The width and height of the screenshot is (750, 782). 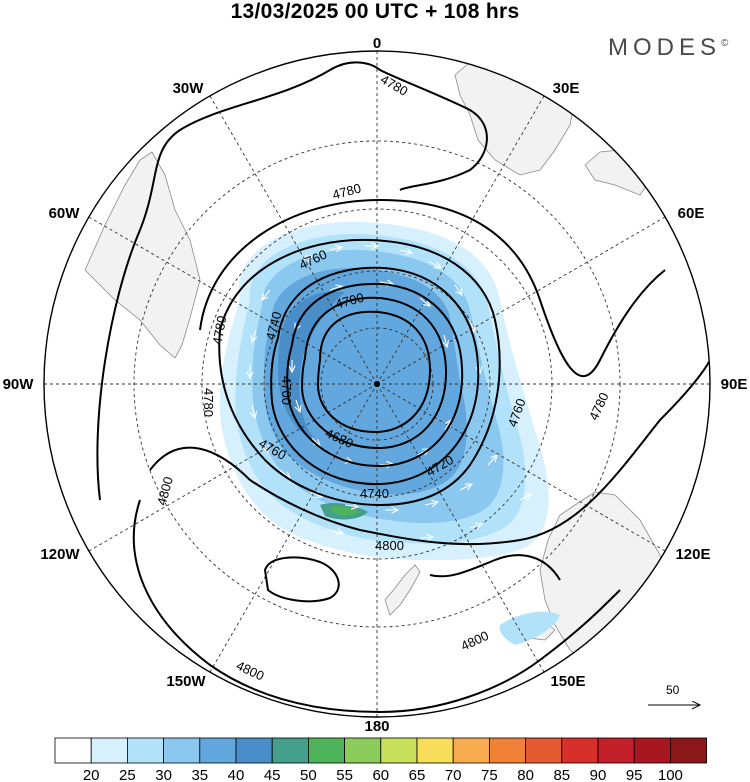 What do you see at coordinates (725, 43) in the screenshot?
I see `copyright-mark: ©` at bounding box center [725, 43].